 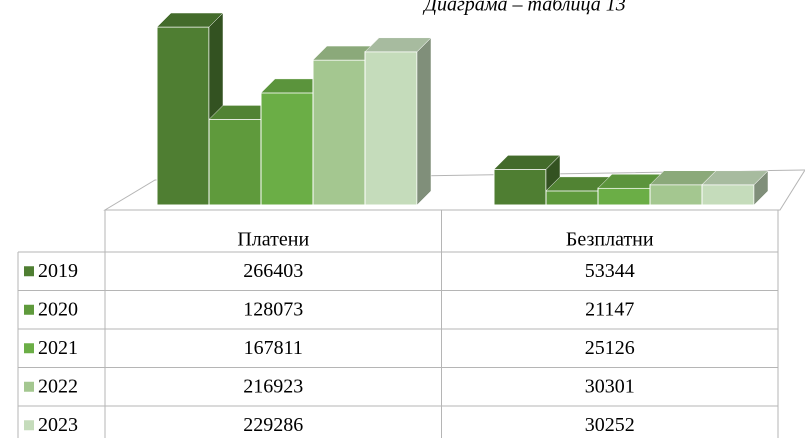 I want to click on table-value: 30301, so click(x=610, y=386).